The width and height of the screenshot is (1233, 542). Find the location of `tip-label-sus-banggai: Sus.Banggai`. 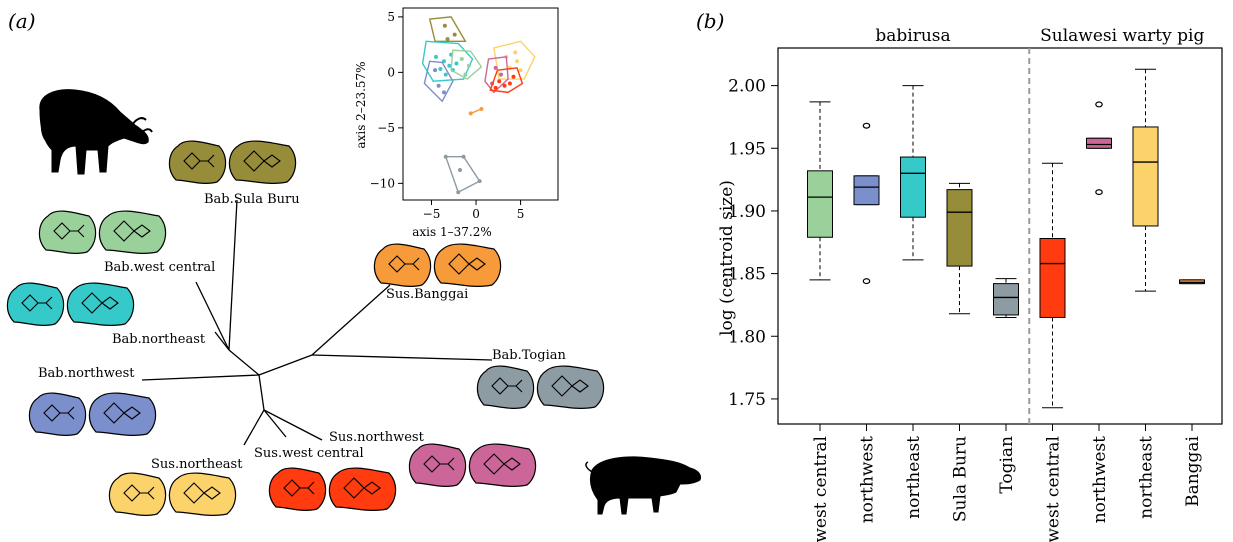

tip-label-sus-banggai: Sus.Banggai is located at coordinates (427, 294).